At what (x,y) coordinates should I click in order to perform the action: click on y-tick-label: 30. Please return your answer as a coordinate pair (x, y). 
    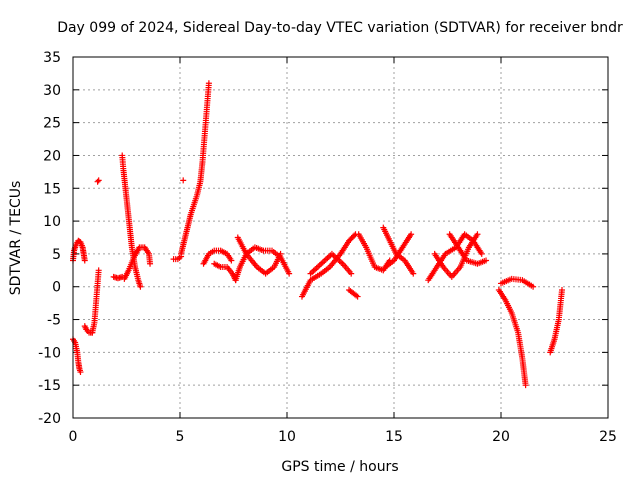
    Looking at the image, I should click on (52, 91).